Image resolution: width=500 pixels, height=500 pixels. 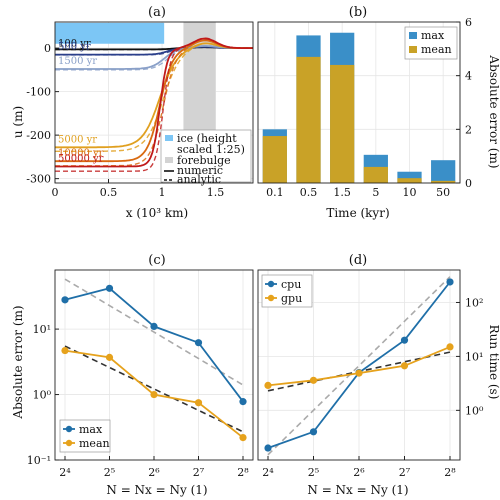 What do you see at coordinates (291, 298) in the screenshot?
I see `legend-label-gpu: gpu` at bounding box center [291, 298].